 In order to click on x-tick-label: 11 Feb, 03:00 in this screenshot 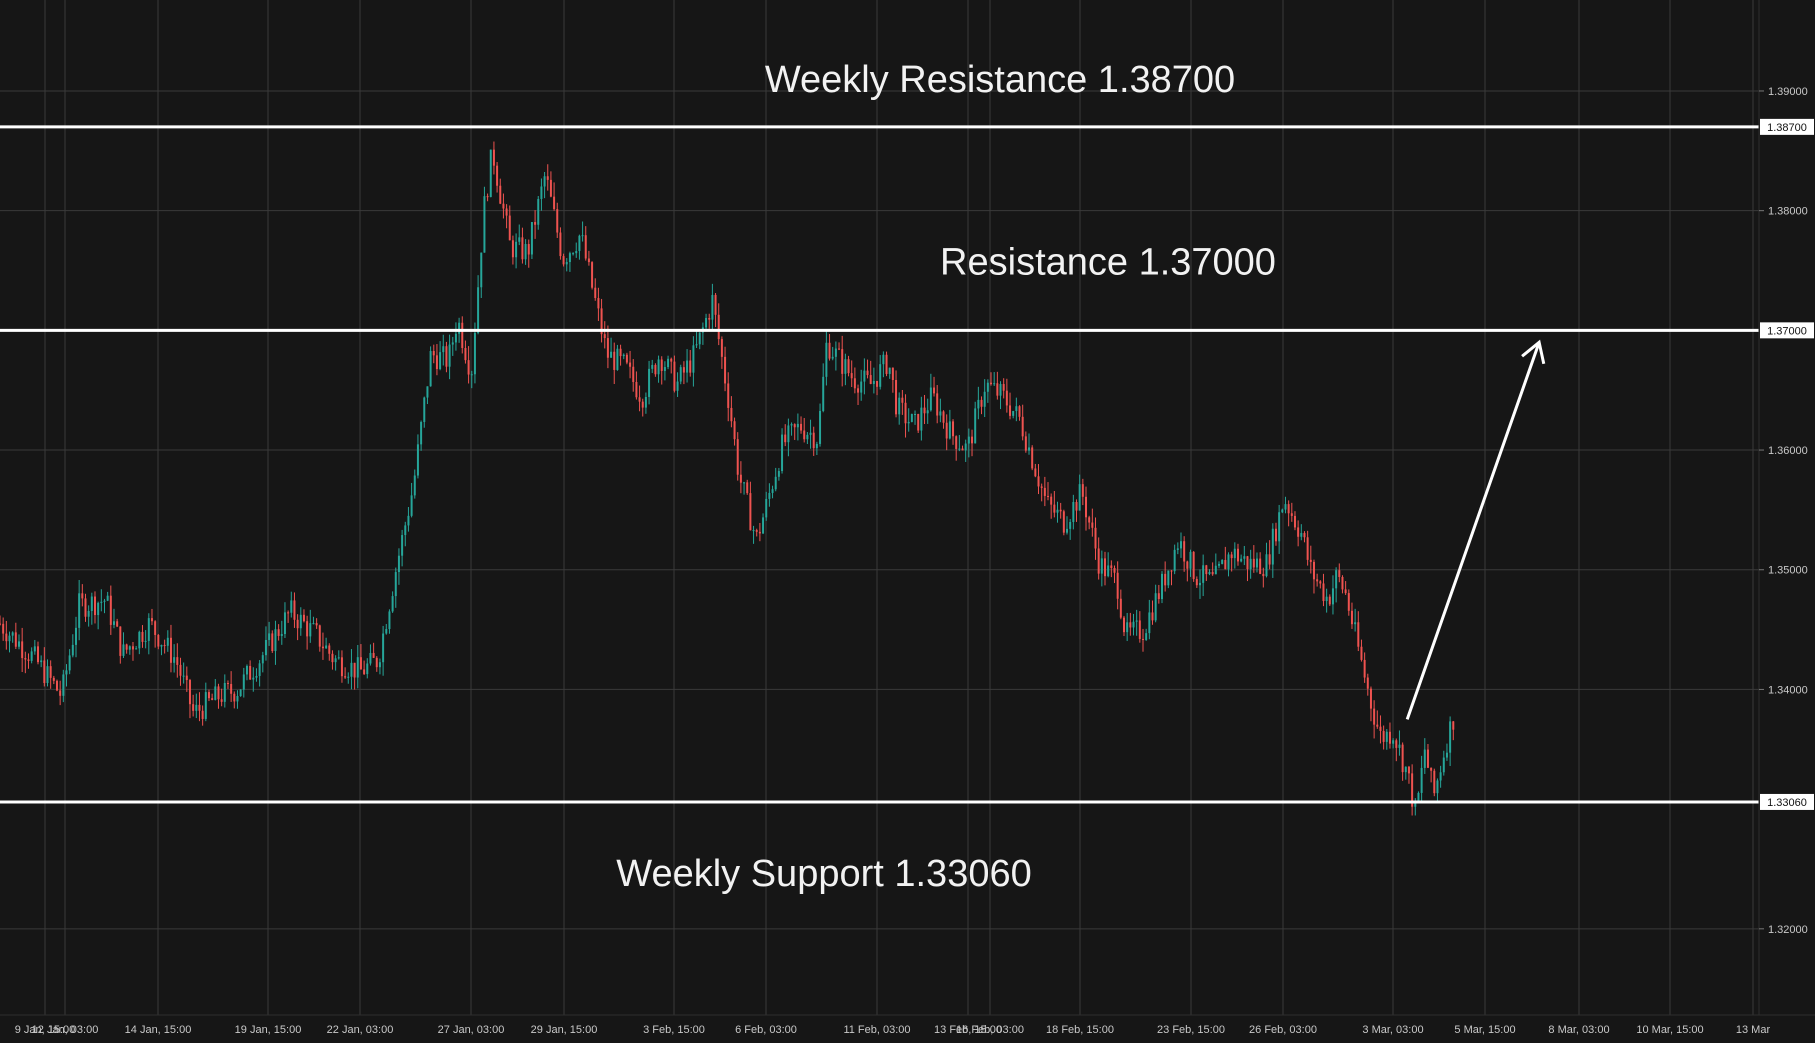, I will do `click(876, 1030)`.